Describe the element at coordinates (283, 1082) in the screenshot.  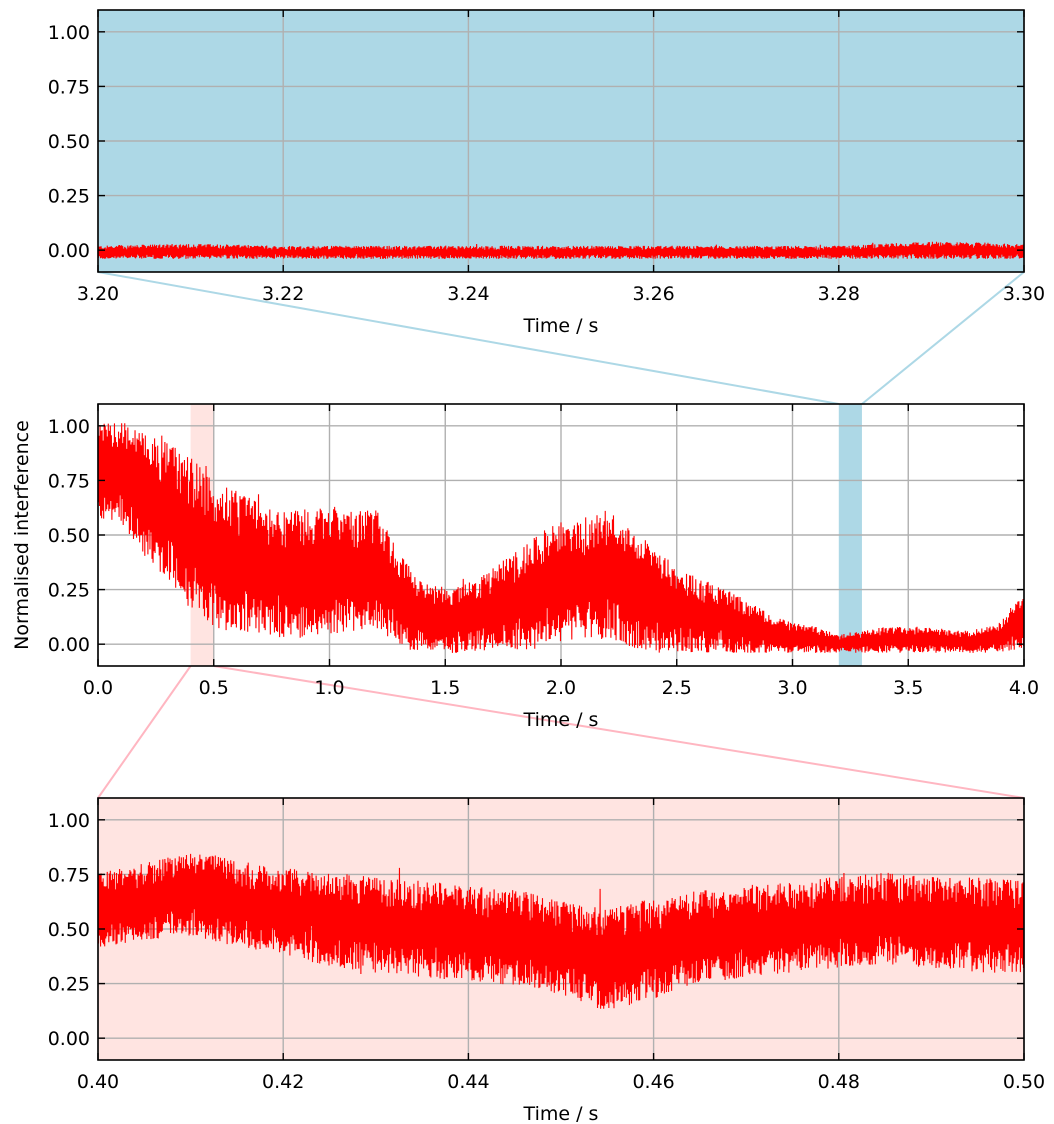
I see `x-tick-label: 0.42` at that location.